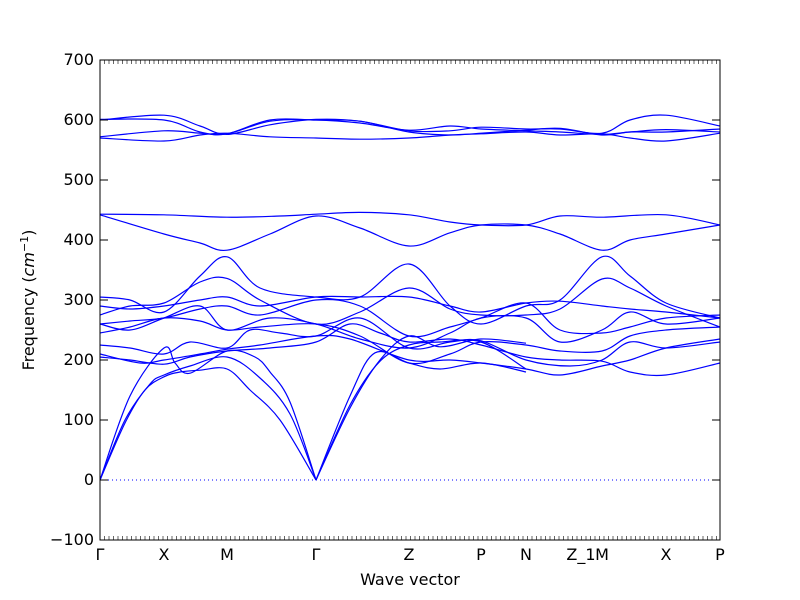 The image size is (800, 600). What do you see at coordinates (28, 323) in the screenshot?
I see `y-axis-label-prefix: Frequency (` at bounding box center [28, 323].